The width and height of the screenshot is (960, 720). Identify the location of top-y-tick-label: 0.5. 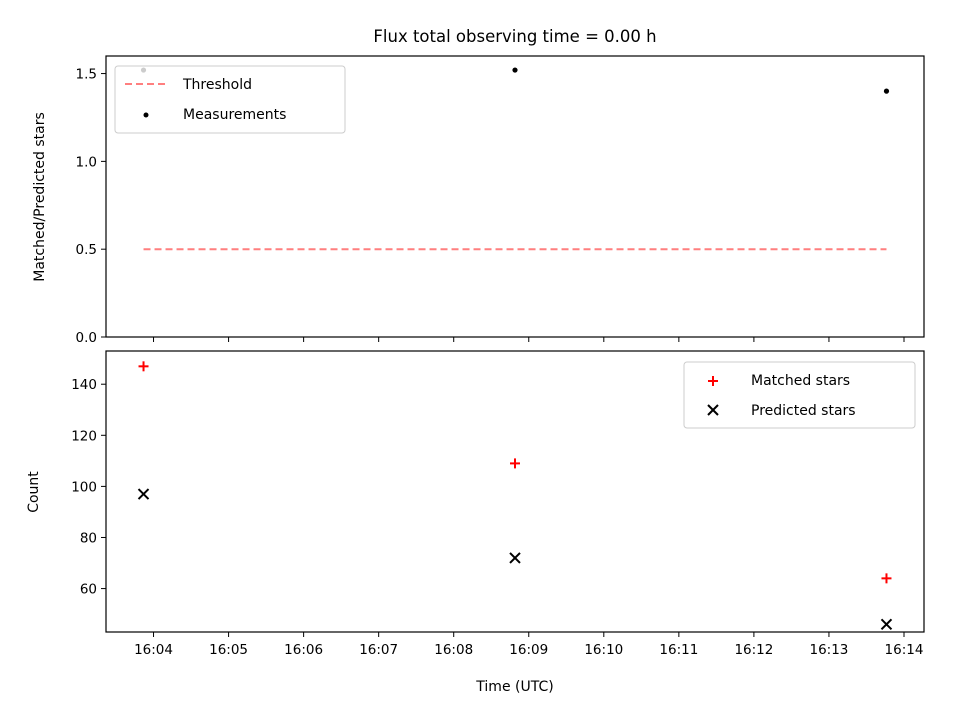
(86, 250).